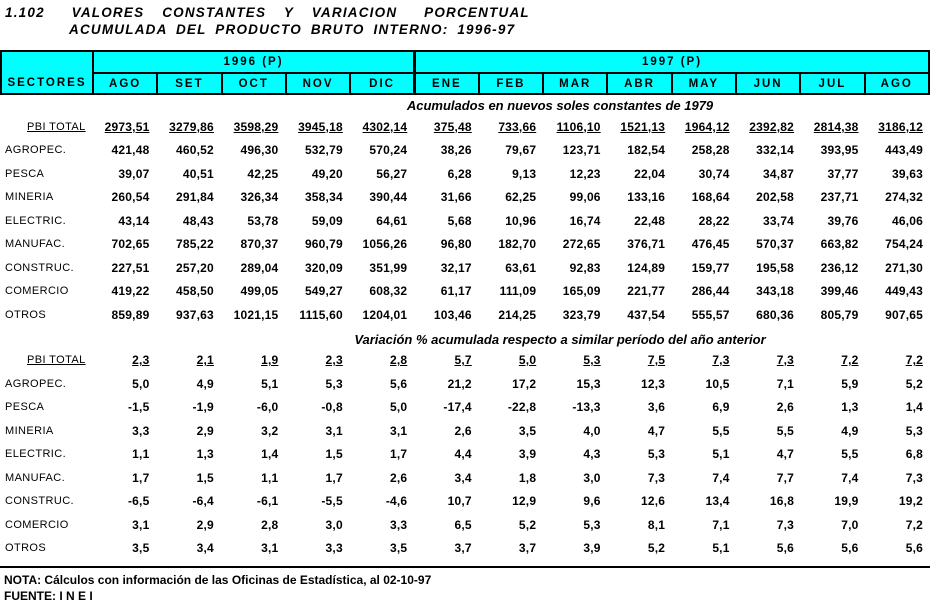  What do you see at coordinates (592, 524) in the screenshot?
I see `value: 5,3` at bounding box center [592, 524].